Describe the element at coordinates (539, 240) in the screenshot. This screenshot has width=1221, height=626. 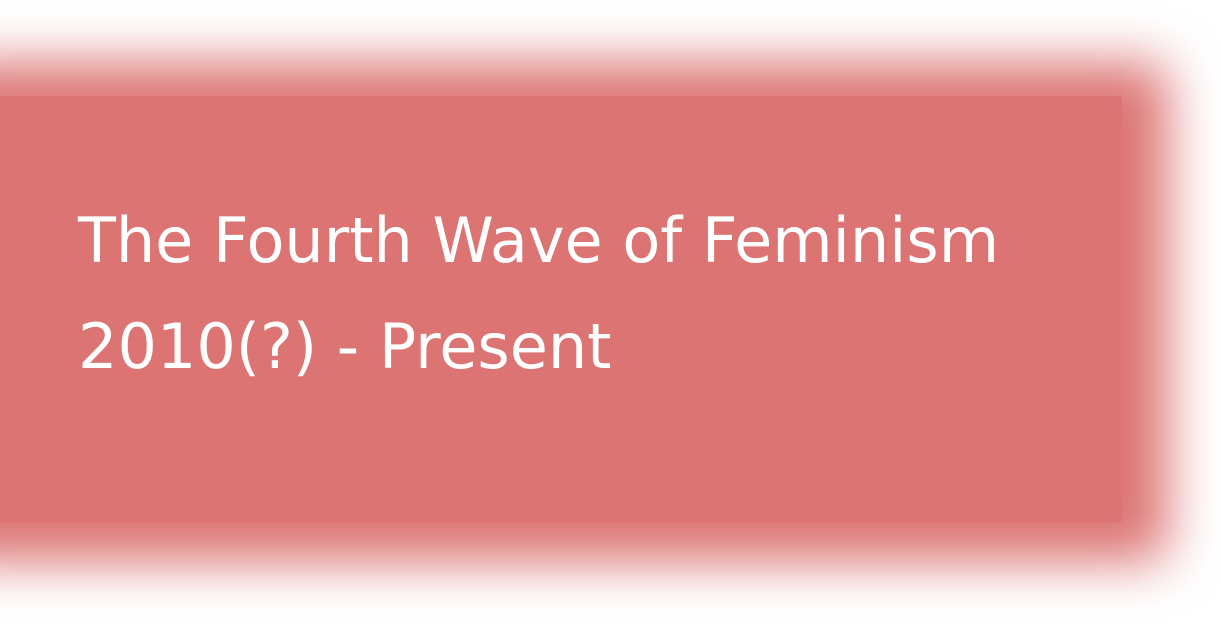
I see `banner-title: The Fourth Wave of Feminism` at that location.